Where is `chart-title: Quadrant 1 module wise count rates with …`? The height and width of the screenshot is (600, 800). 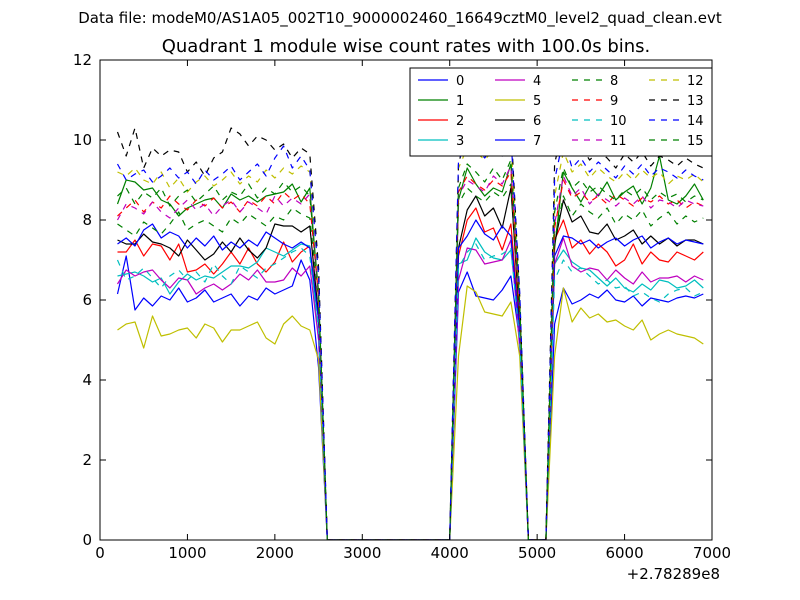 chart-title: Quadrant 1 module wise count rates with … is located at coordinates (406, 46).